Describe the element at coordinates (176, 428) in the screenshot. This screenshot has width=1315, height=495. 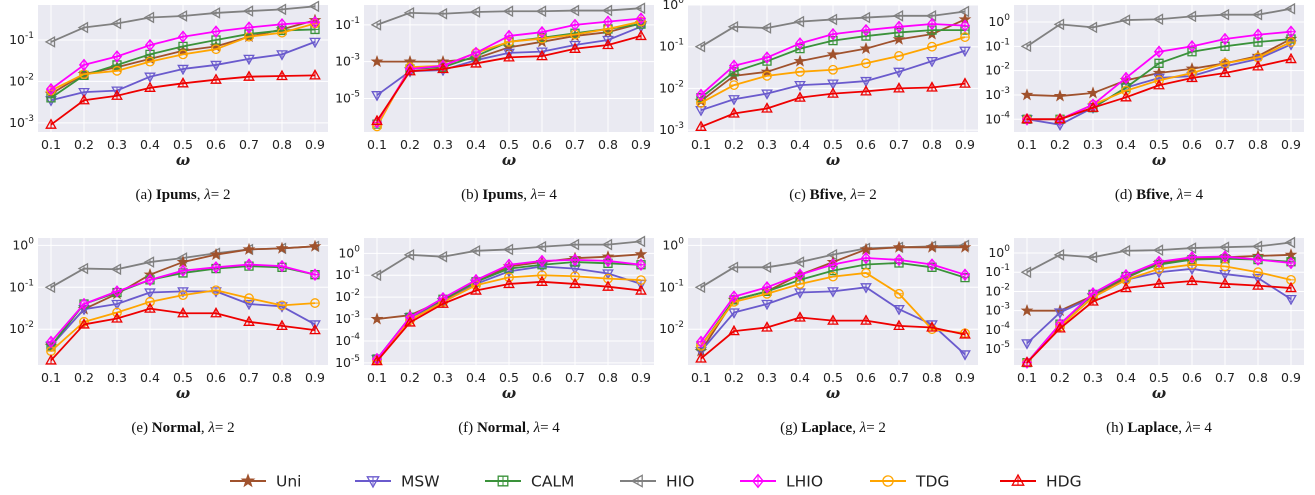
I see `caption-part: Normal` at that location.